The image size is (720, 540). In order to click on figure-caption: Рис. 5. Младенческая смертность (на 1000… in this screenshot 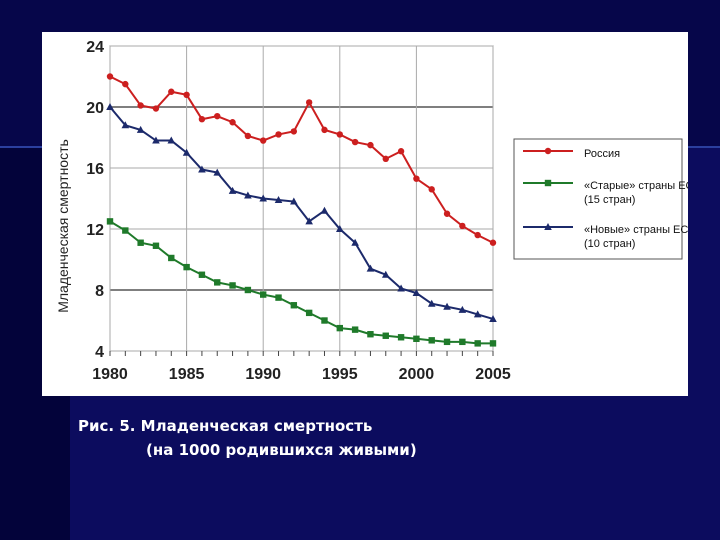, I will do `click(247, 438)`.